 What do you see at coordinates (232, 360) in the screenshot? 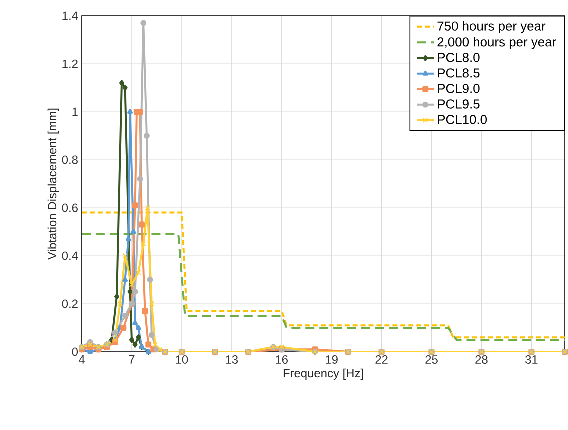
I see `x-tick-label: 13` at bounding box center [232, 360].